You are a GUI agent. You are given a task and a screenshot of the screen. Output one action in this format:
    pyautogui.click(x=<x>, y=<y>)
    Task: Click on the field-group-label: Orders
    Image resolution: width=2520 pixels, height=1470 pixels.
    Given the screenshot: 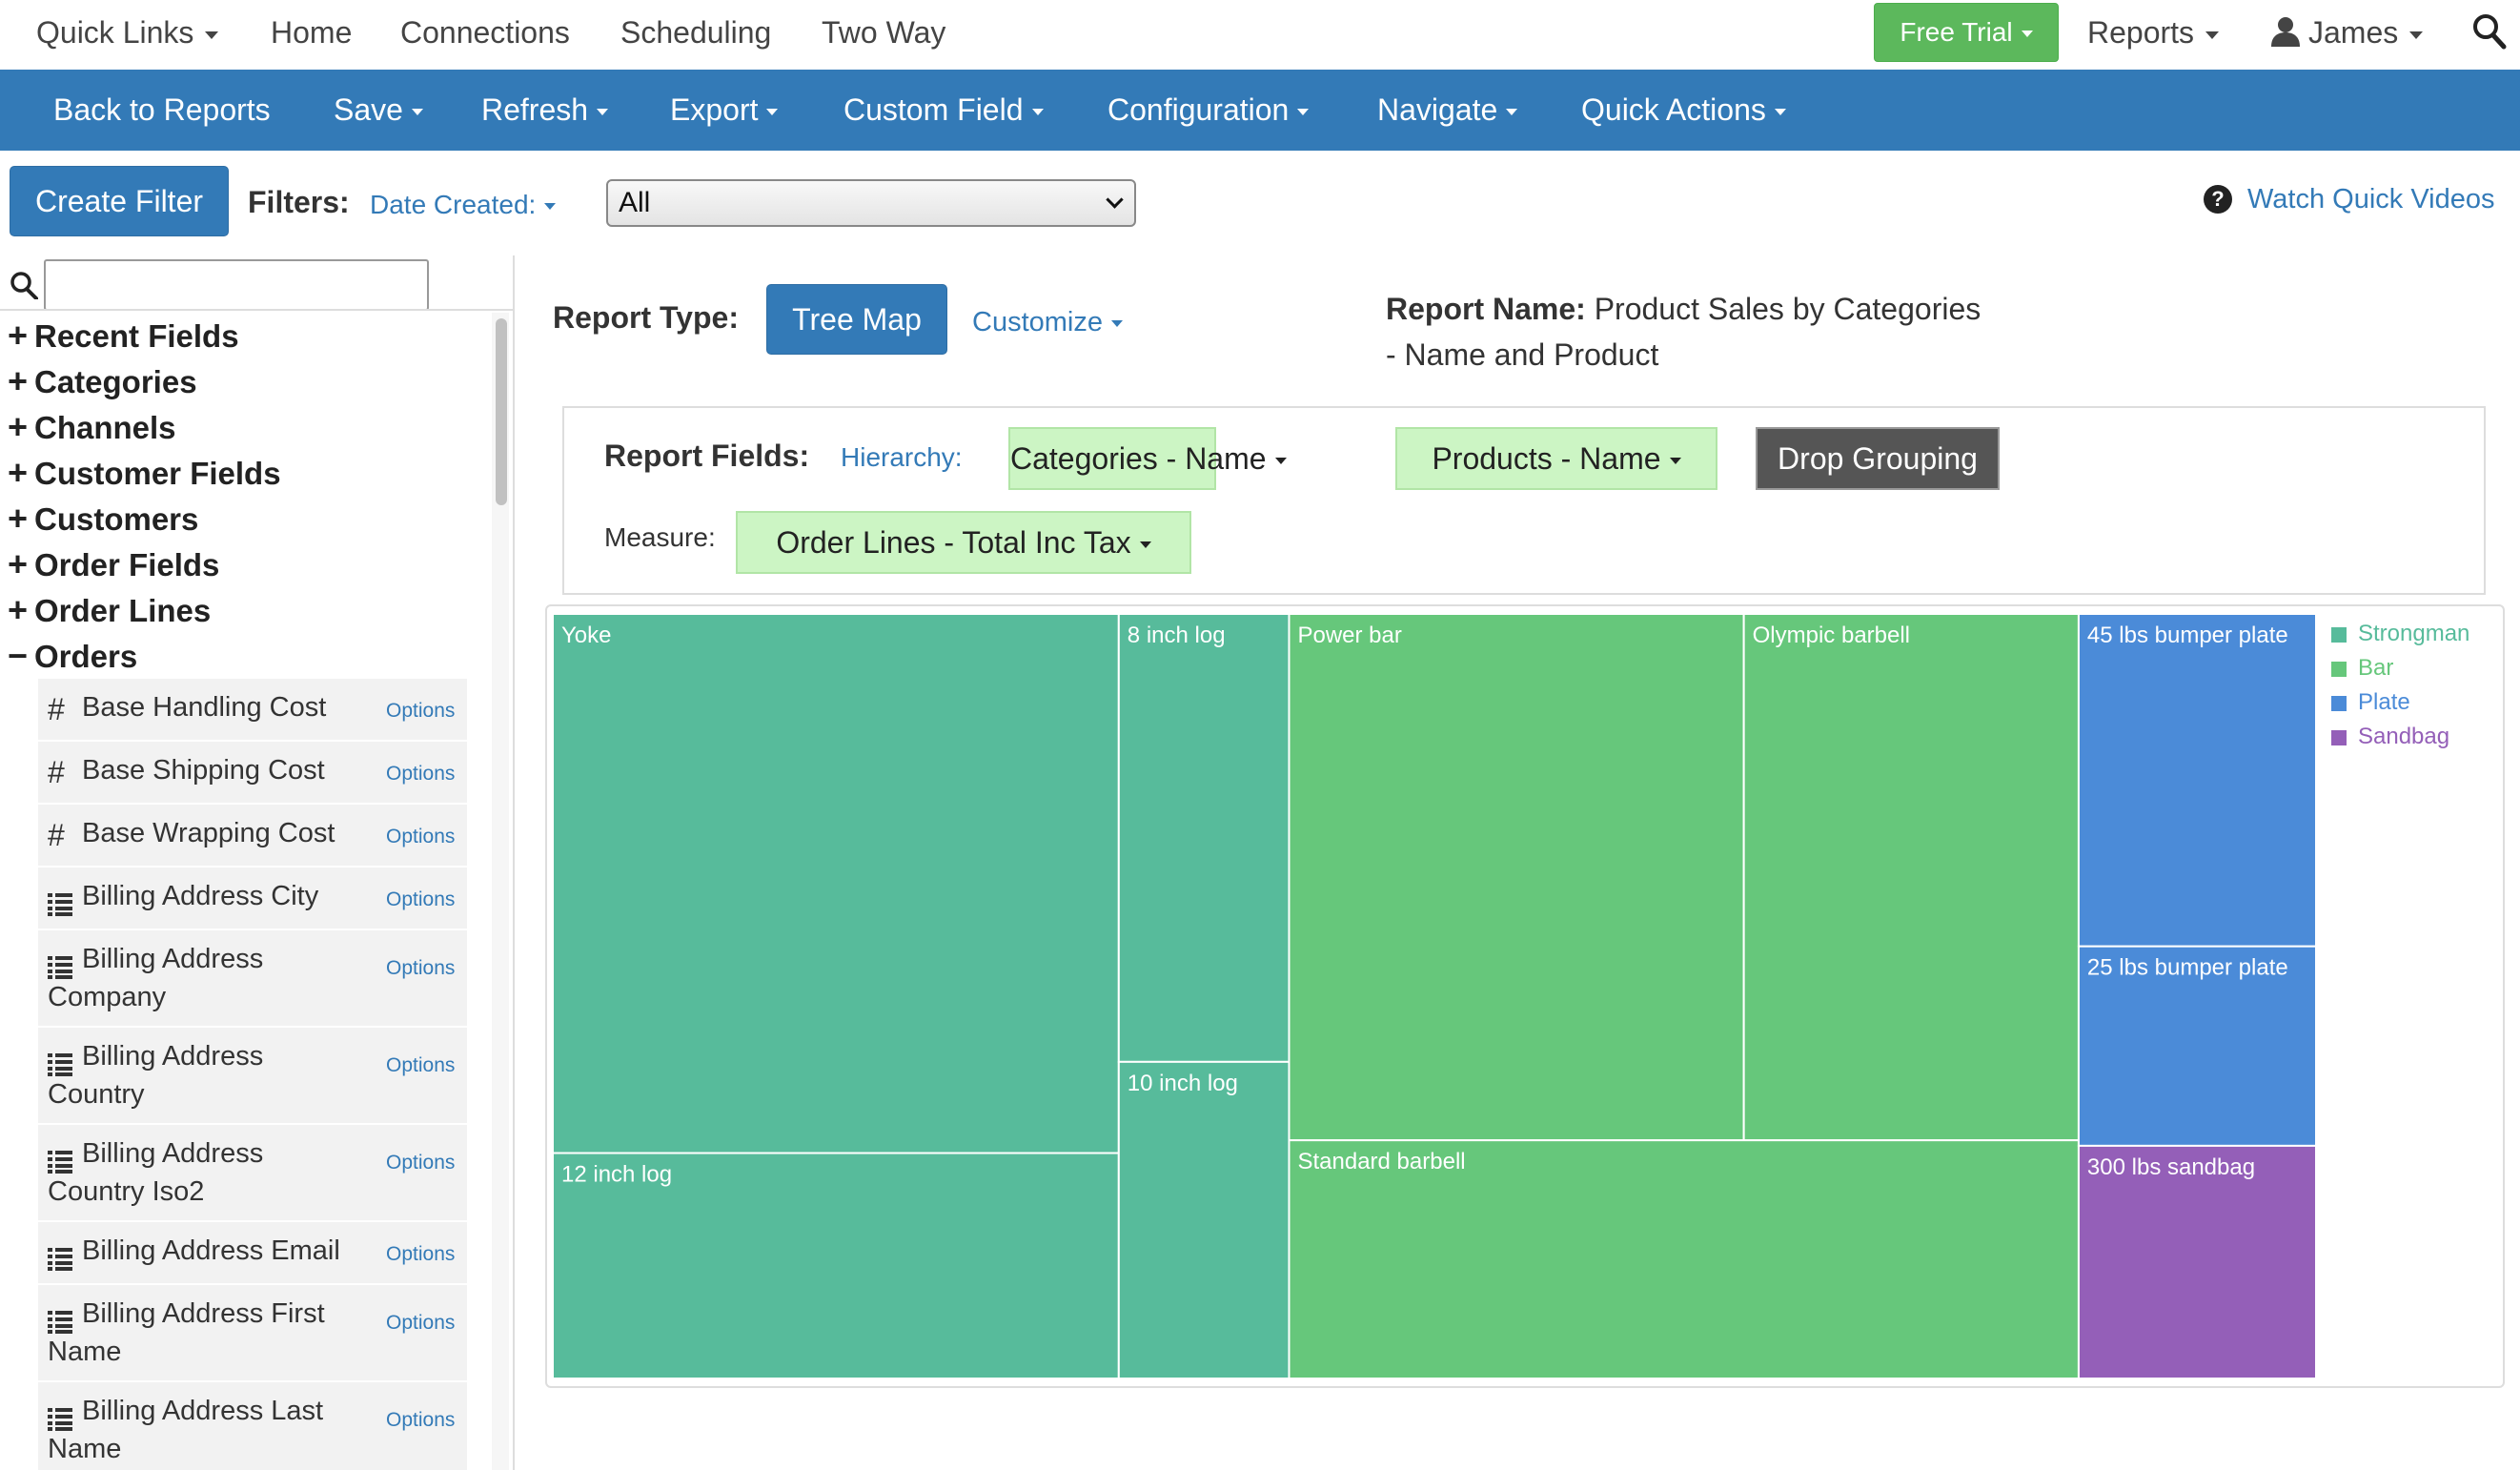 What is the action you would take?
    pyautogui.click(x=86, y=656)
    